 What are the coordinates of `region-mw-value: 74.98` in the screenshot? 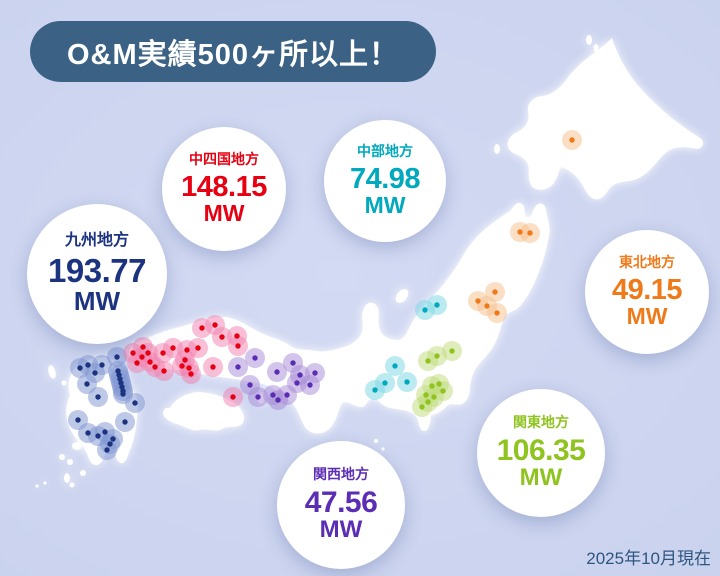 It's located at (385, 178).